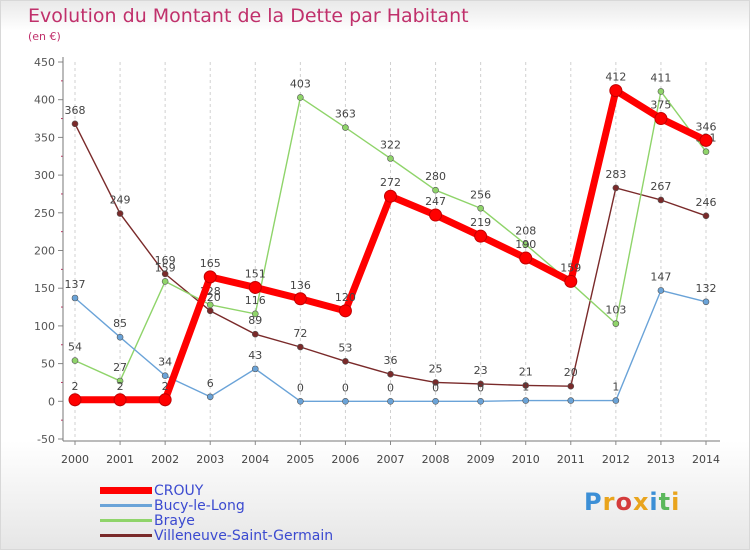 This screenshot has width=750, height=550. Describe the element at coordinates (44, 175) in the screenshot. I see `y-tick-label: 300` at that location.